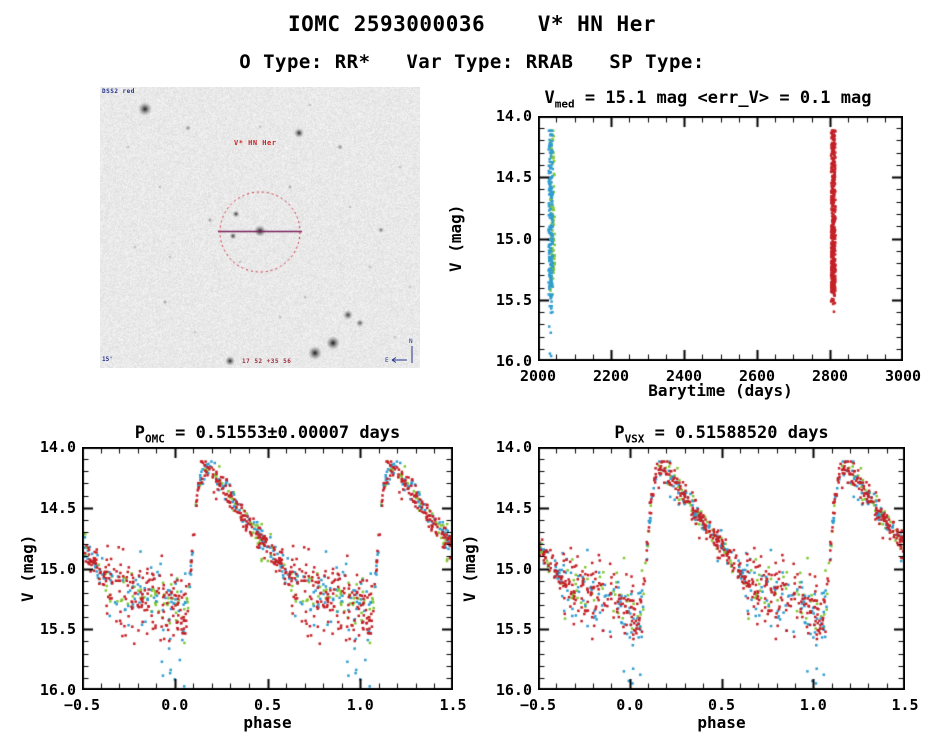  I want to click on pvsx-prefix: P, so click(619, 433).